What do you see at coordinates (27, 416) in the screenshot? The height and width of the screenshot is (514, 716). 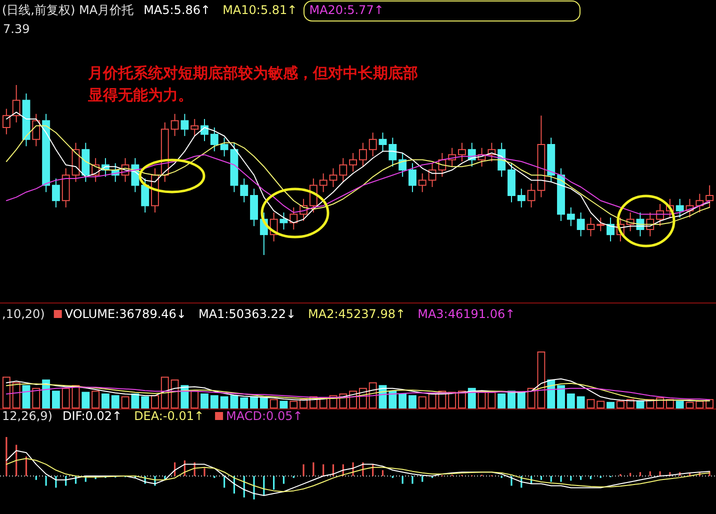 I see `chart-title: 12,26,9)` at bounding box center [27, 416].